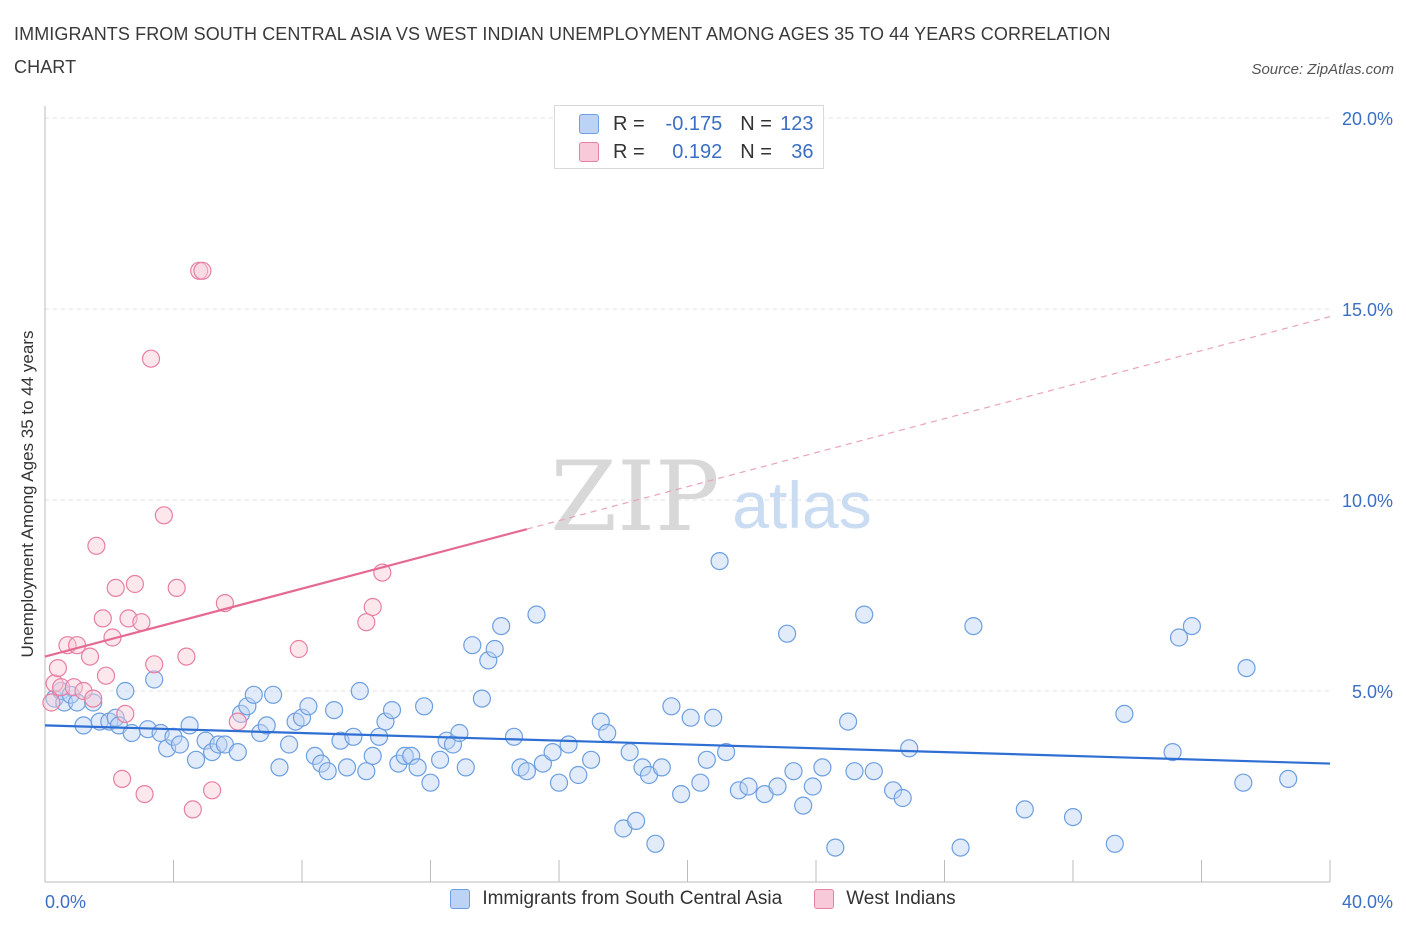  I want to click on legend-series-name: West Indians, so click(901, 898).